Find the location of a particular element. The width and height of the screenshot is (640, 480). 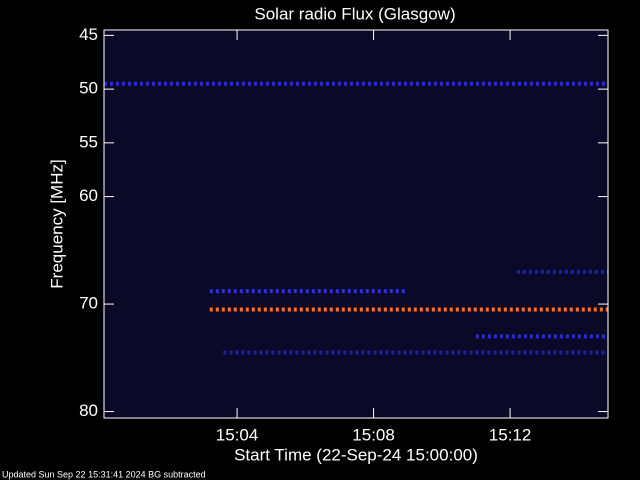

y-axis-label: Frequency [MHz] is located at coordinates (56, 223).